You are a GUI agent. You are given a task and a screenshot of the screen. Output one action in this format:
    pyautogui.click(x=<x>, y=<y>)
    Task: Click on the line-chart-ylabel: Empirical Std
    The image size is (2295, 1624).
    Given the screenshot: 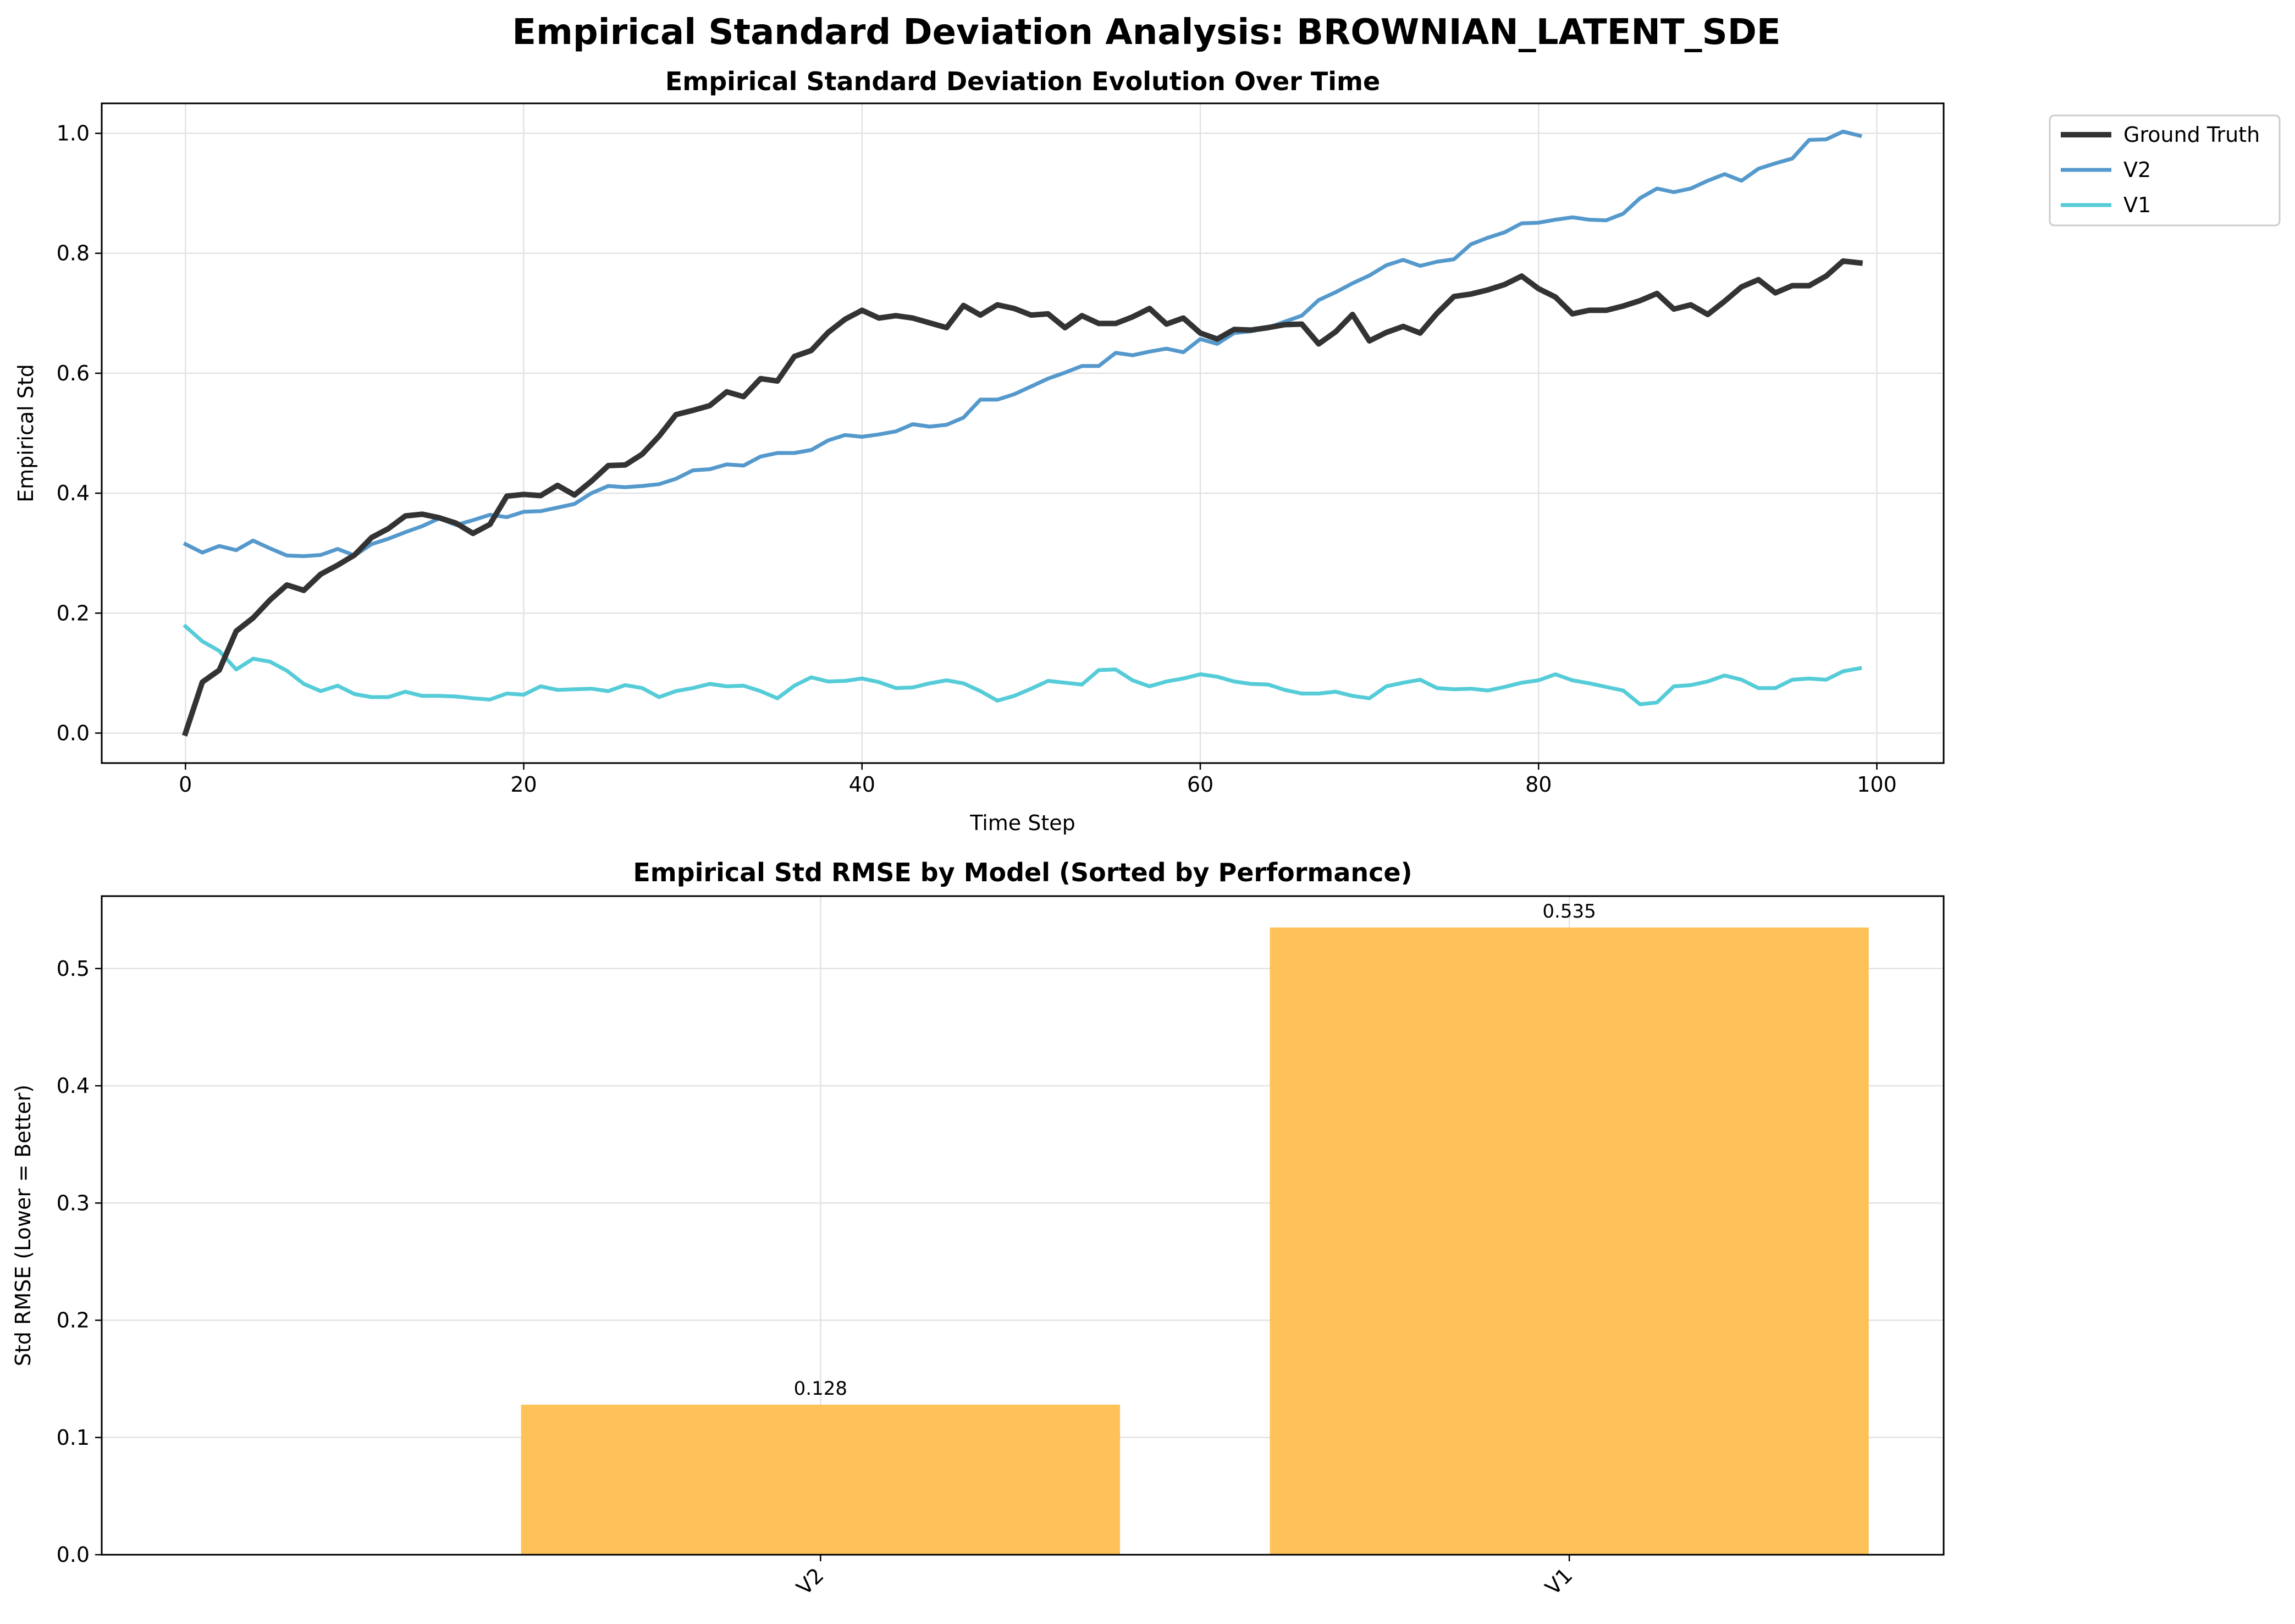 What is the action you would take?
    pyautogui.click(x=26, y=433)
    